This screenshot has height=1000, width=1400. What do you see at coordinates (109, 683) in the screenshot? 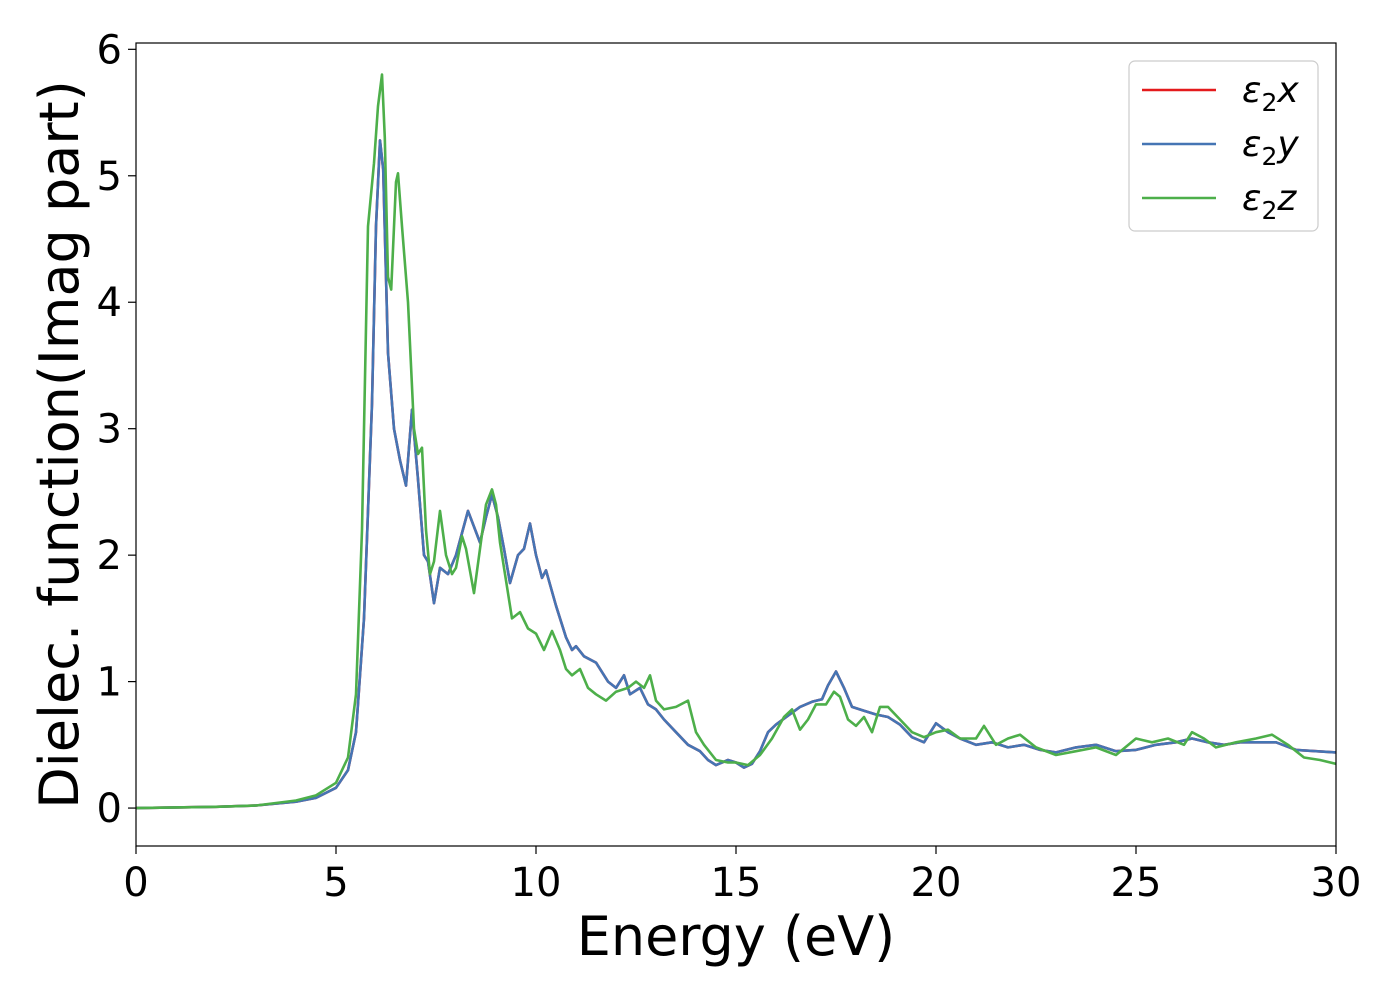
I see `y-tick-label: 1` at bounding box center [109, 683].